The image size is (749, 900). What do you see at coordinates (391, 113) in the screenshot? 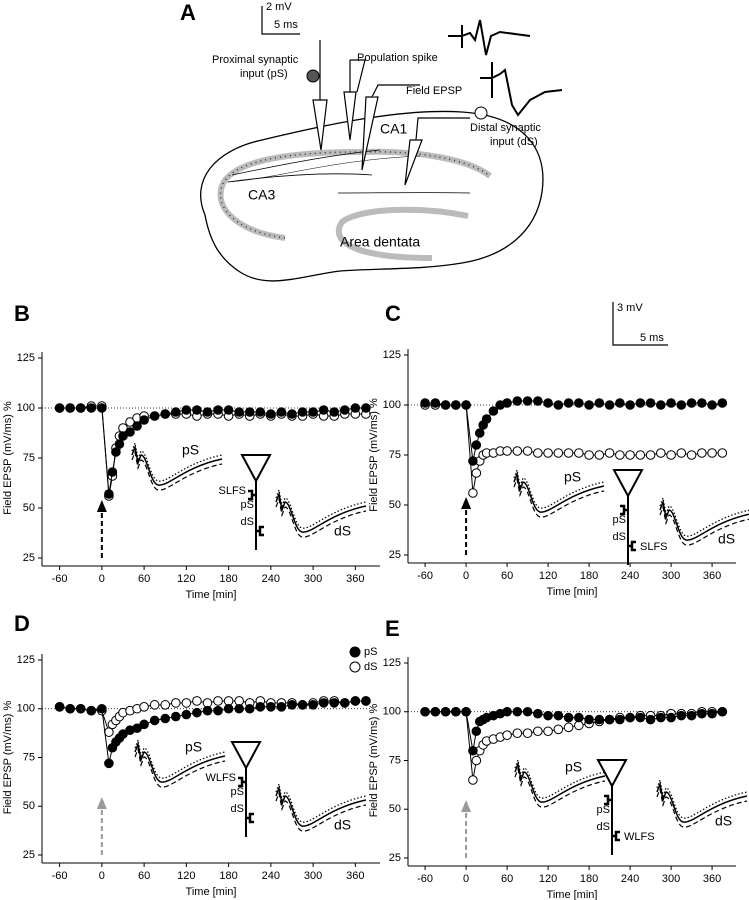
I see `electrodes` at bounding box center [391, 113].